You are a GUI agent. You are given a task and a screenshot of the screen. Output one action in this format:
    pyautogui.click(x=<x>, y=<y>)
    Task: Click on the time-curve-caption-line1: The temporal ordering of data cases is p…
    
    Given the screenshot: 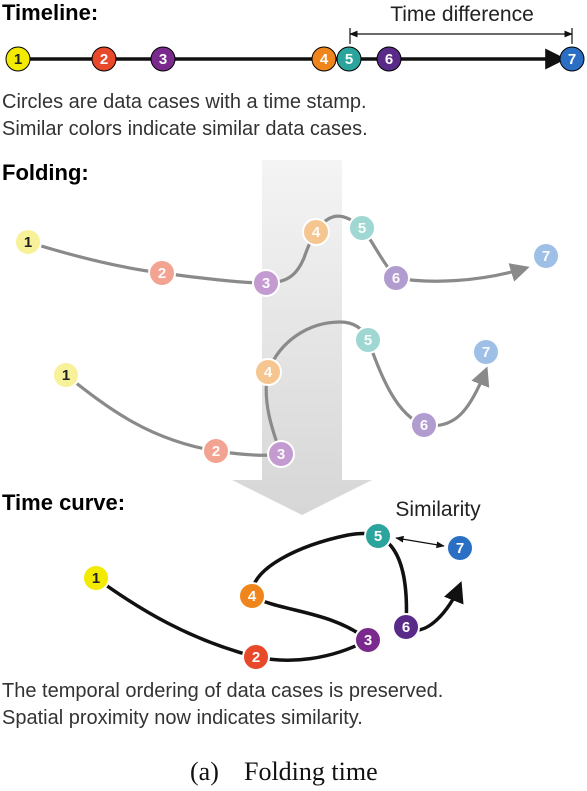 What is the action you would take?
    pyautogui.click(x=222, y=691)
    